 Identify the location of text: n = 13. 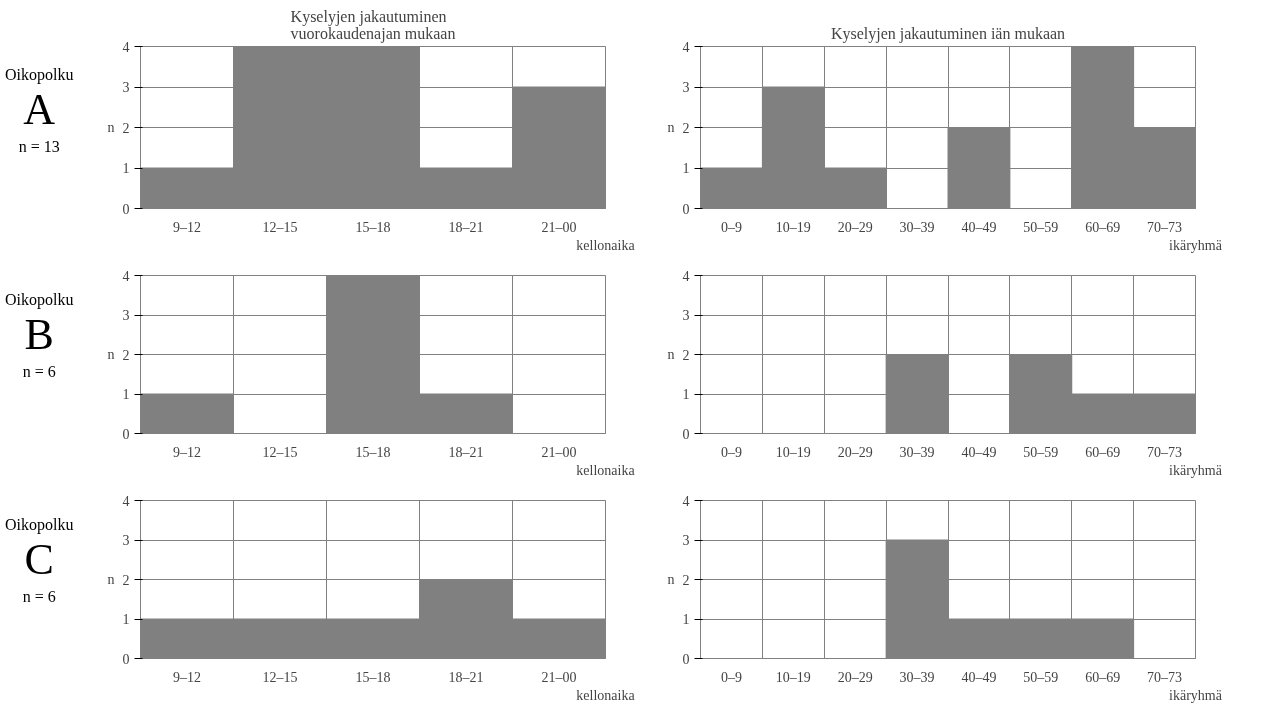
(39, 147).